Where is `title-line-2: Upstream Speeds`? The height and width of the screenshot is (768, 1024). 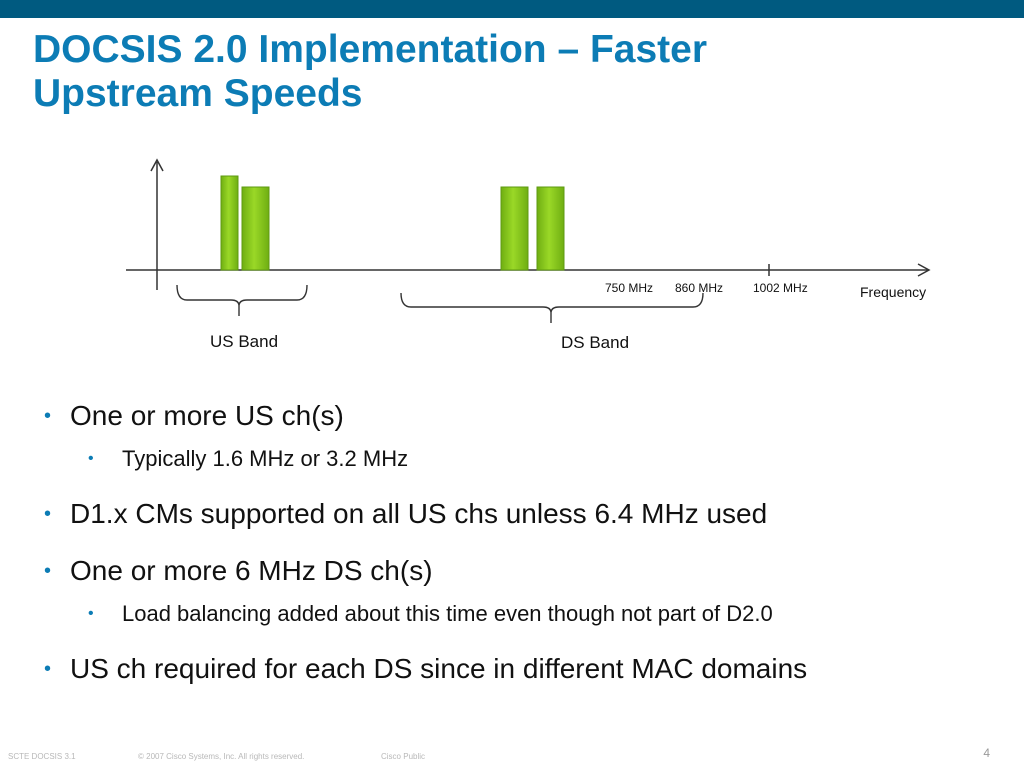
title-line-2: Upstream Speeds is located at coordinates (198, 93).